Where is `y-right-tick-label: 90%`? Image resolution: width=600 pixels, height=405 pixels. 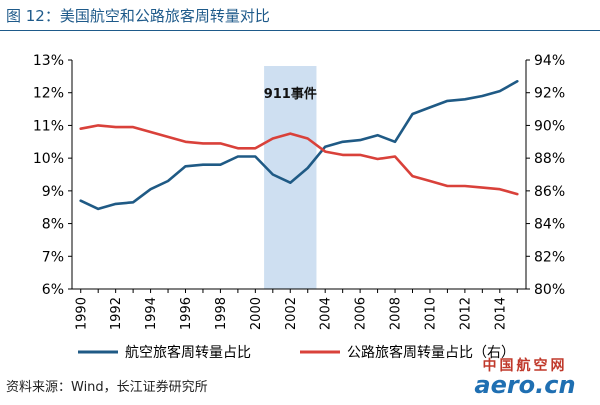 y-right-tick-label: 90% is located at coordinates (549, 126).